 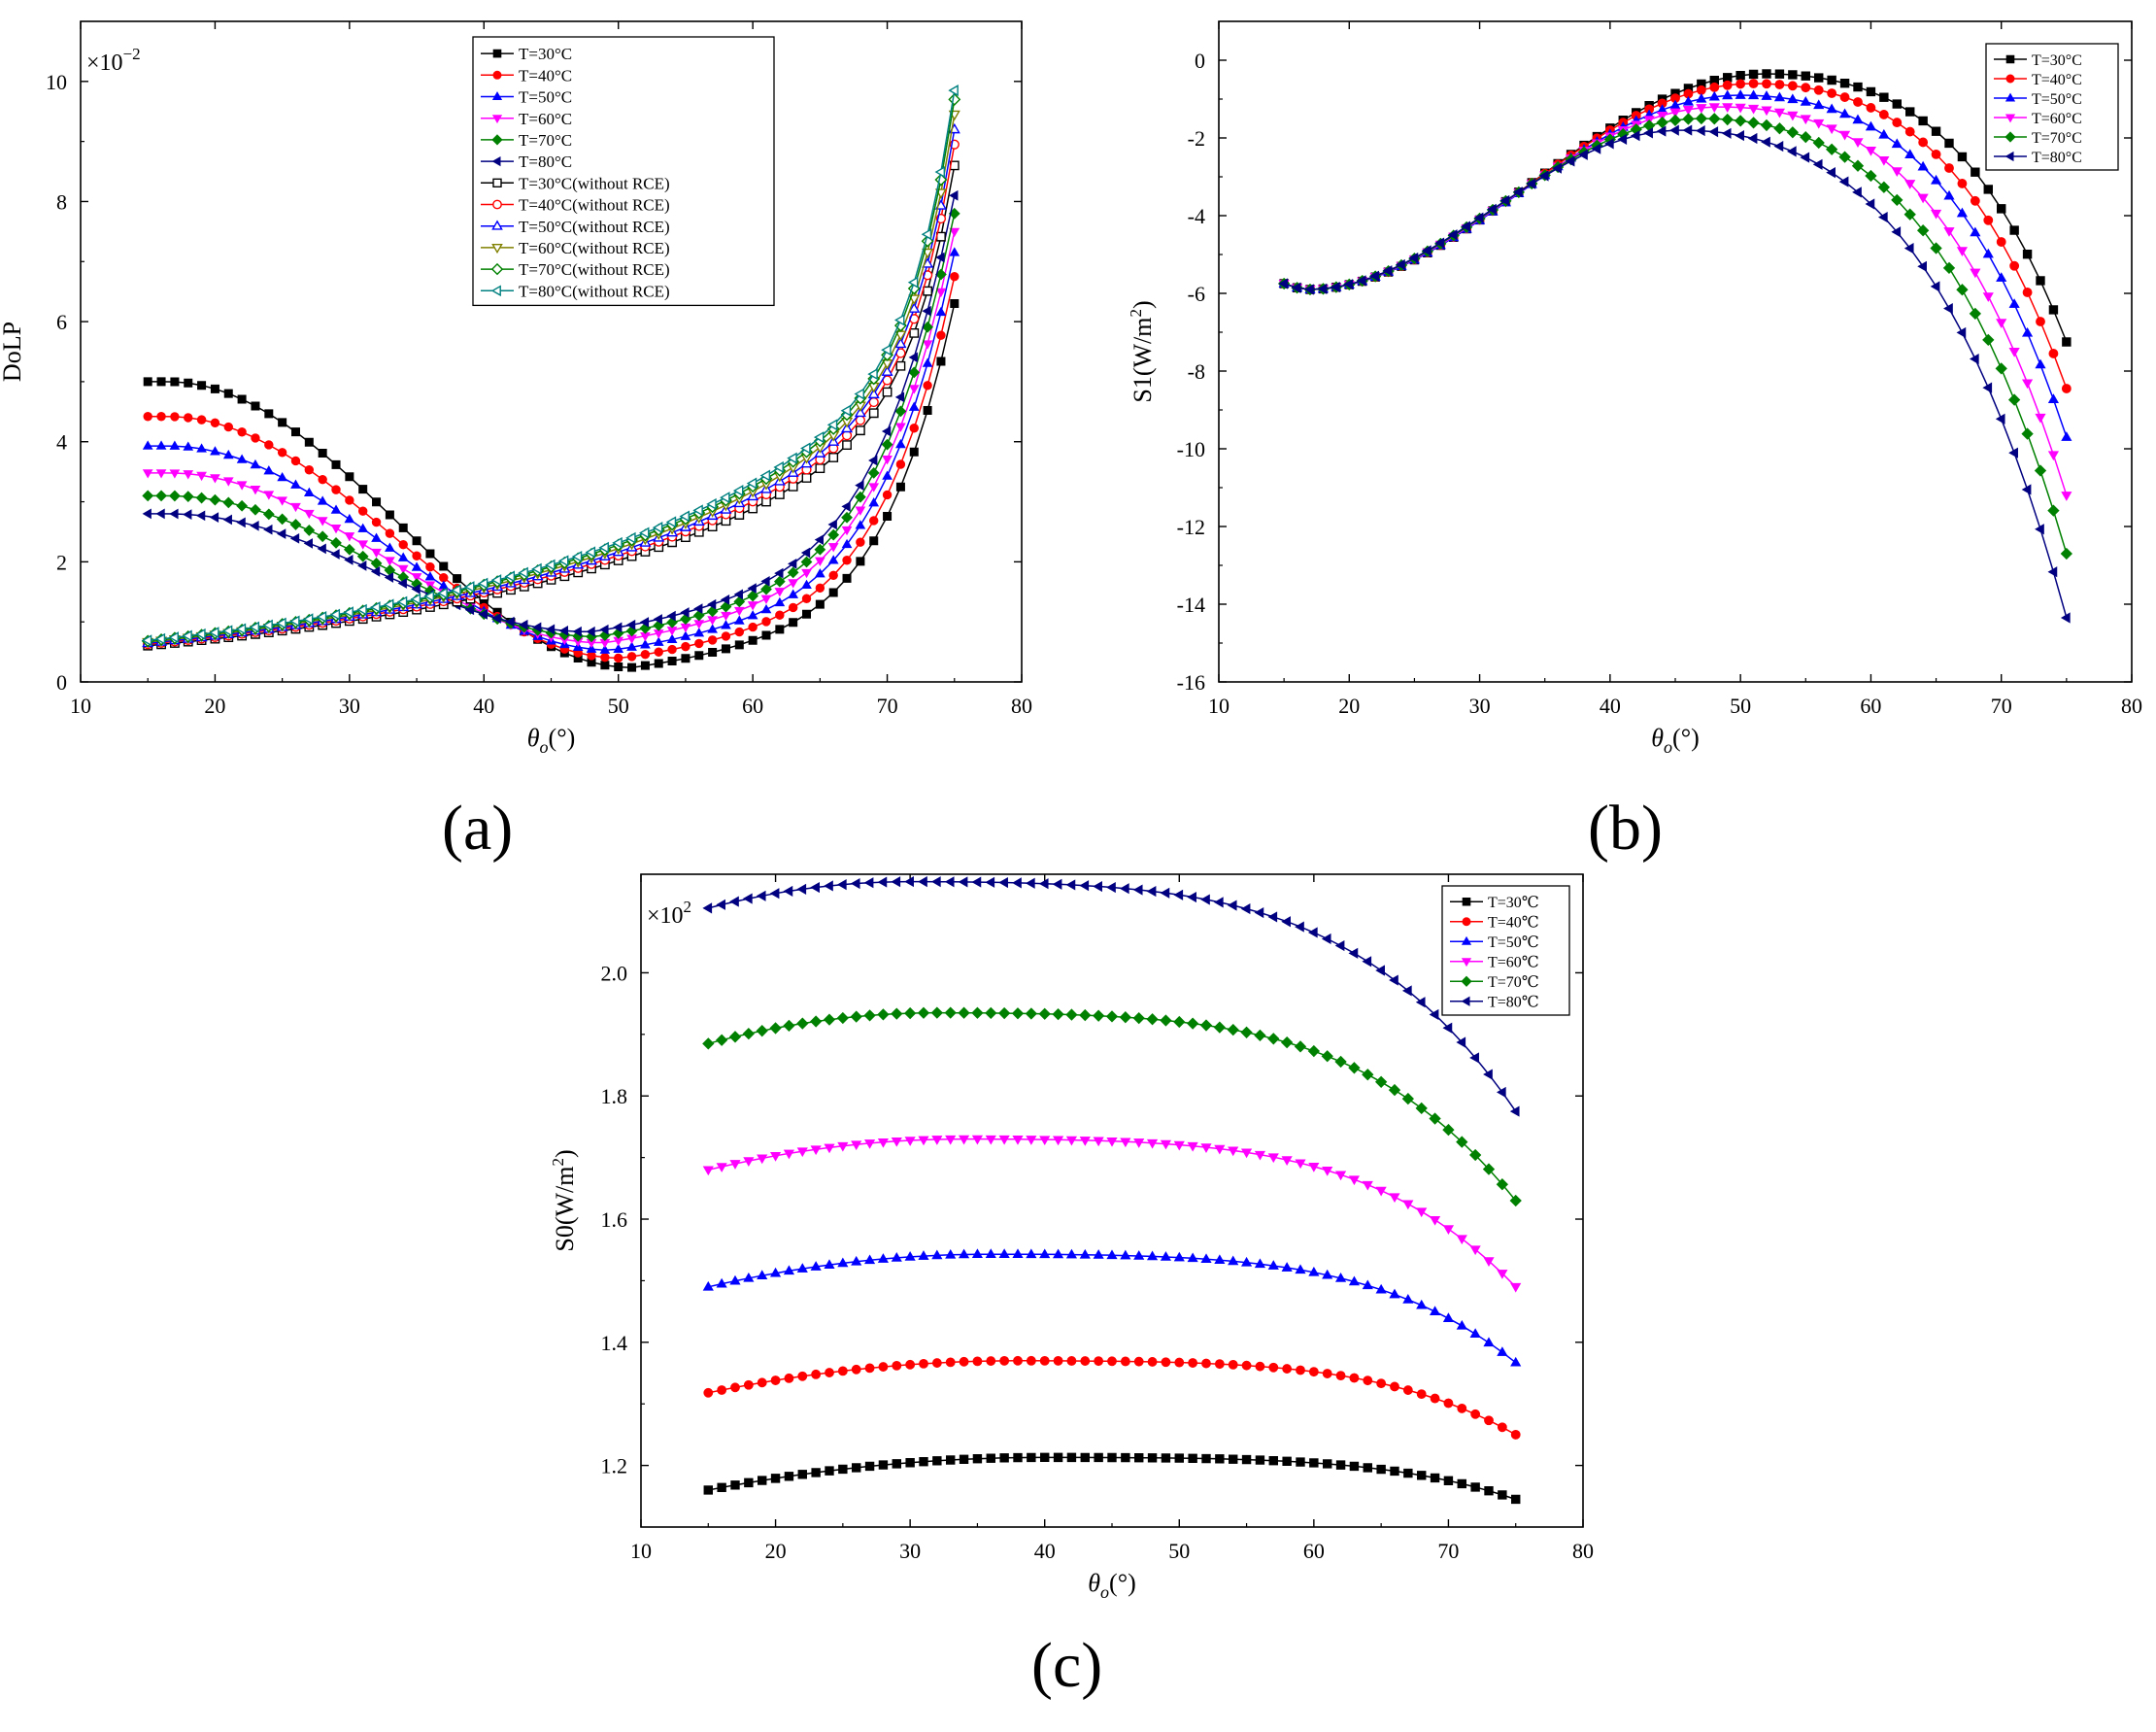 I want to click on y-tick-label-b: -12, so click(x=1191, y=527).